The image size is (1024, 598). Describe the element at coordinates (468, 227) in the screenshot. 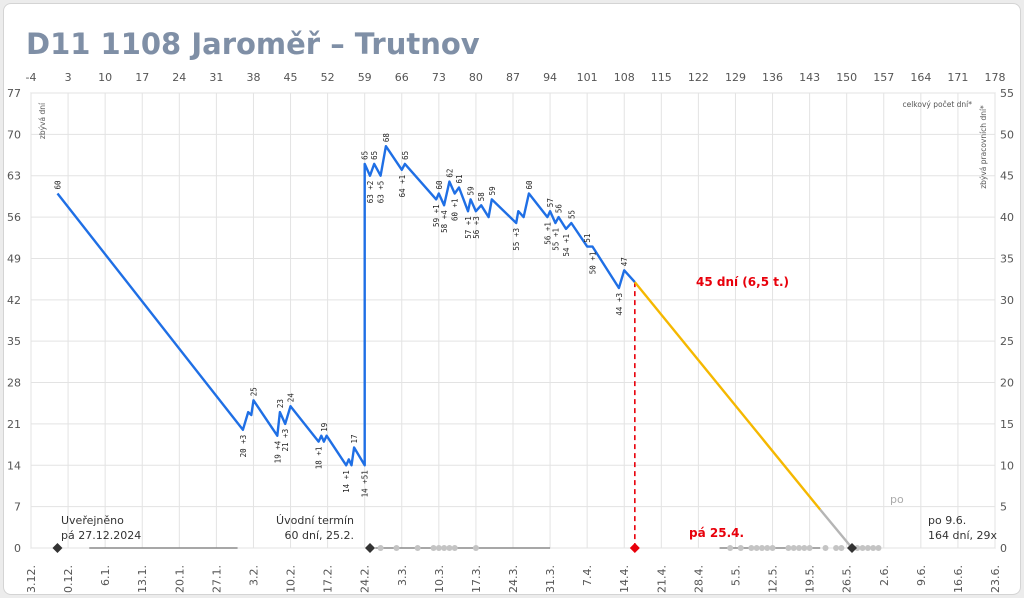

I see `point-label: 57 +1` at that location.